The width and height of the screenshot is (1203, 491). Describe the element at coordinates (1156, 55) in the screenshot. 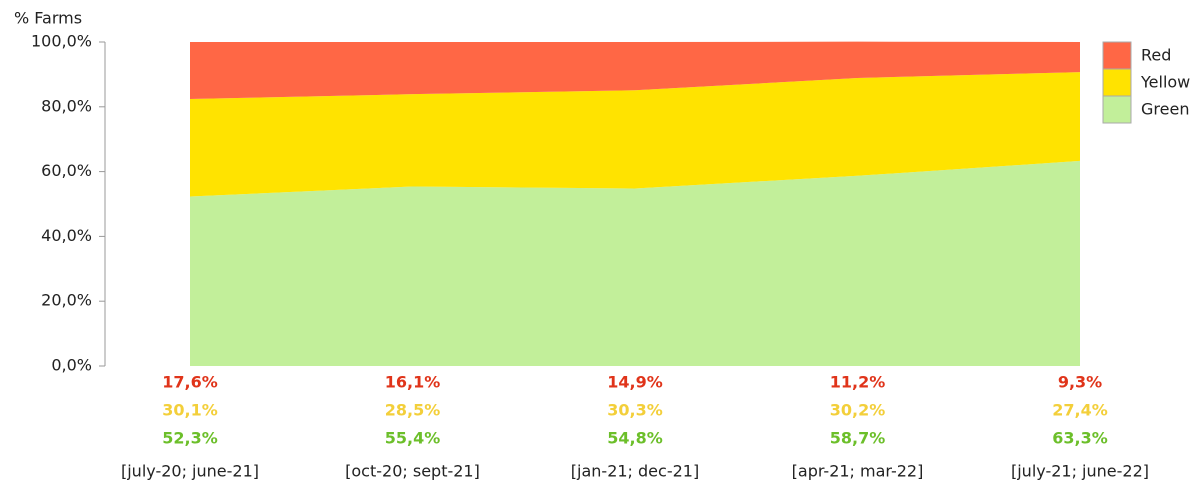

I see `legend-label: Red` at that location.